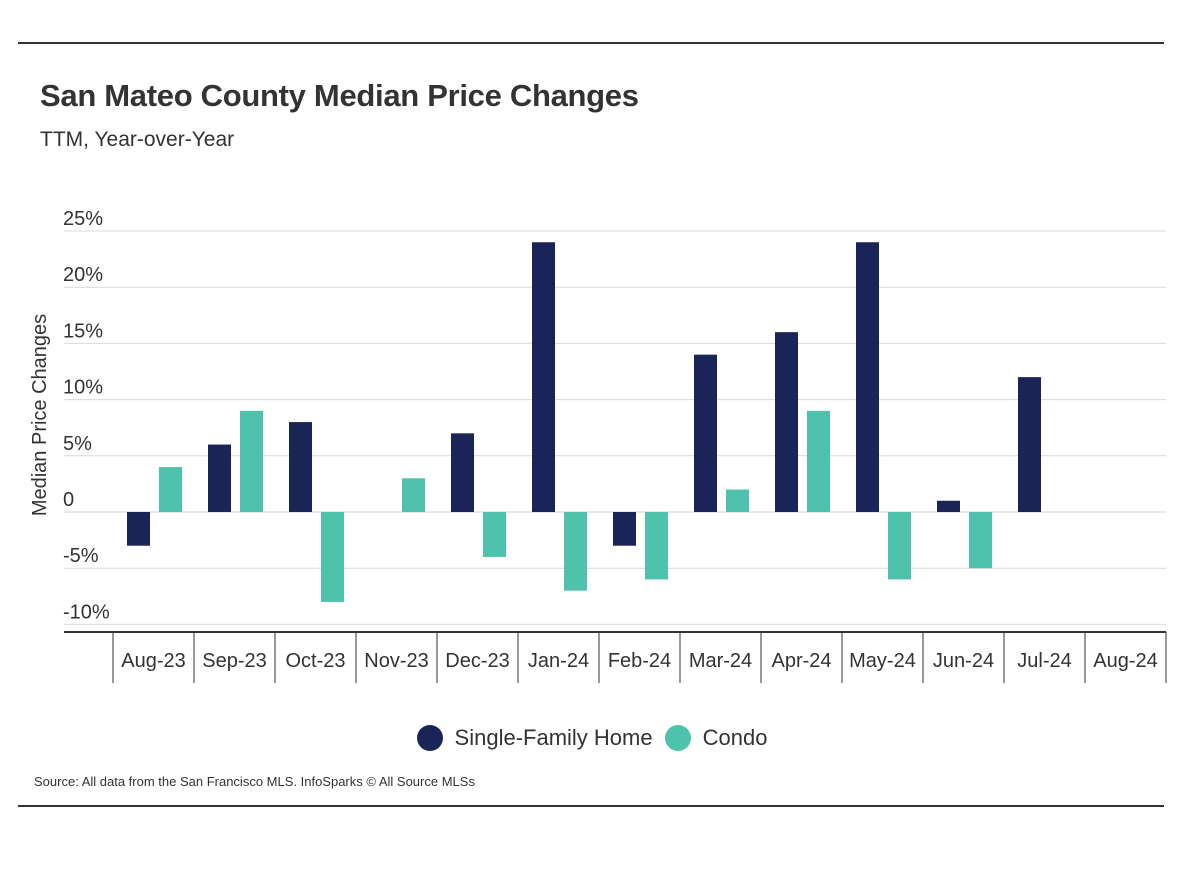 The image size is (1184, 874). What do you see at coordinates (963, 661) in the screenshot?
I see `x-tick-label: Jun-24` at bounding box center [963, 661].